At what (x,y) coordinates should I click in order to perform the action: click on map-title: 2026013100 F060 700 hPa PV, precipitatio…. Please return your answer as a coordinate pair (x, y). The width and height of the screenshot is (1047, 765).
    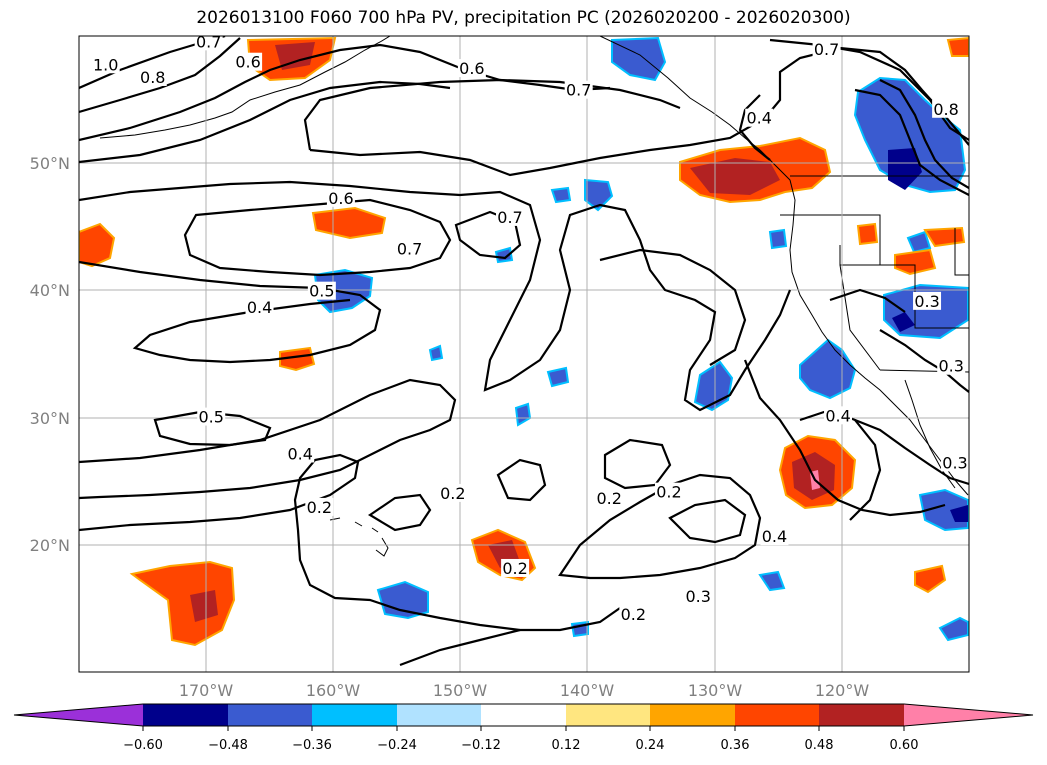
    Looking at the image, I should click on (523, 18).